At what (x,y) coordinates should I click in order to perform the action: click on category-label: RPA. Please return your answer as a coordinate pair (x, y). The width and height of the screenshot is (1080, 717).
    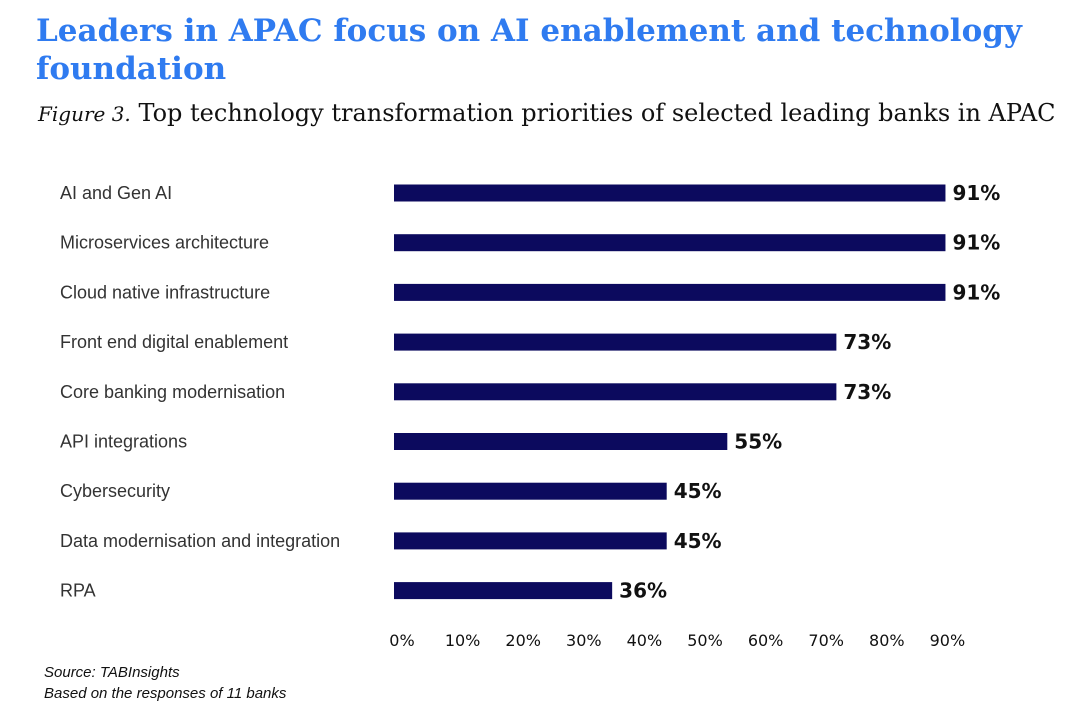
    Looking at the image, I should click on (78, 591).